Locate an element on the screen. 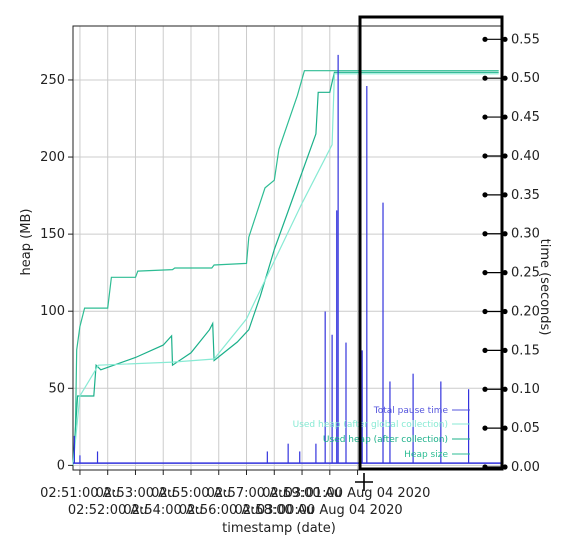  x-tick-label: 03:01:00 Aug 04 2020 is located at coordinates (358, 493).